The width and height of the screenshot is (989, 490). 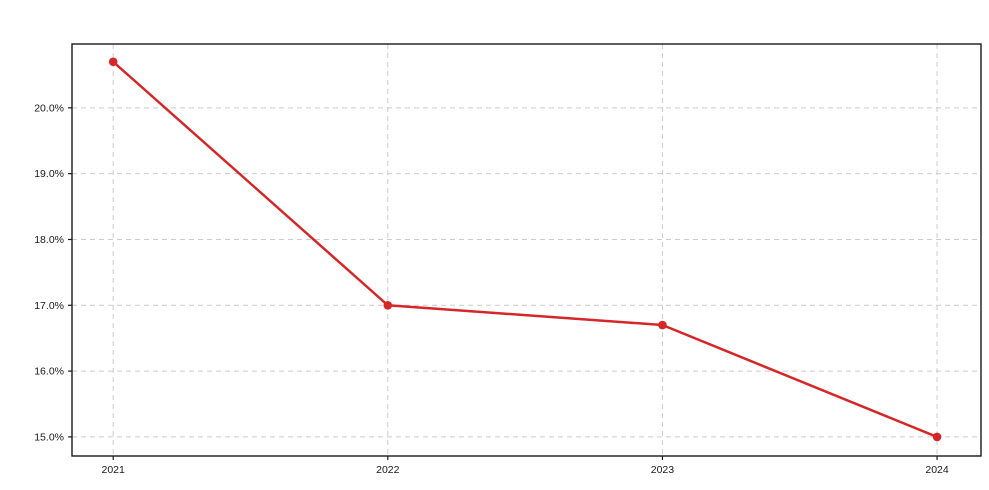 What do you see at coordinates (49, 108) in the screenshot?
I see `y-tick-label: 20.0%` at bounding box center [49, 108].